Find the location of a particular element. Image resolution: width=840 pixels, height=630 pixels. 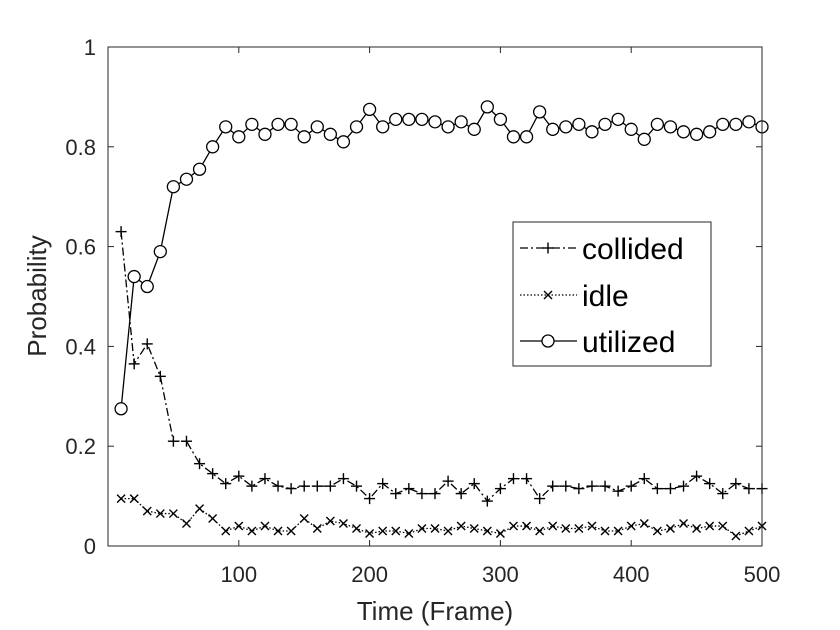

y-tick-label: 0.6 is located at coordinates (80, 247).